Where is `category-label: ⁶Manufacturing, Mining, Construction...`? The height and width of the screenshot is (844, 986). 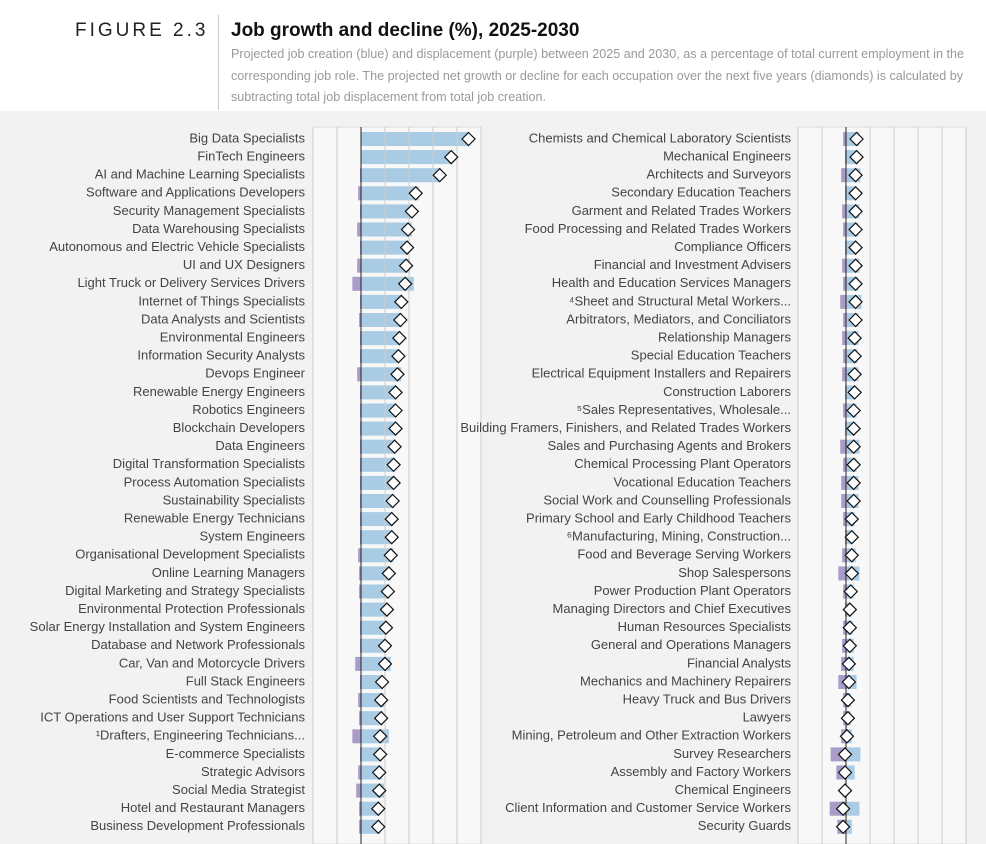 category-label: ⁶Manufacturing, Mining, Construction... is located at coordinates (679, 536).